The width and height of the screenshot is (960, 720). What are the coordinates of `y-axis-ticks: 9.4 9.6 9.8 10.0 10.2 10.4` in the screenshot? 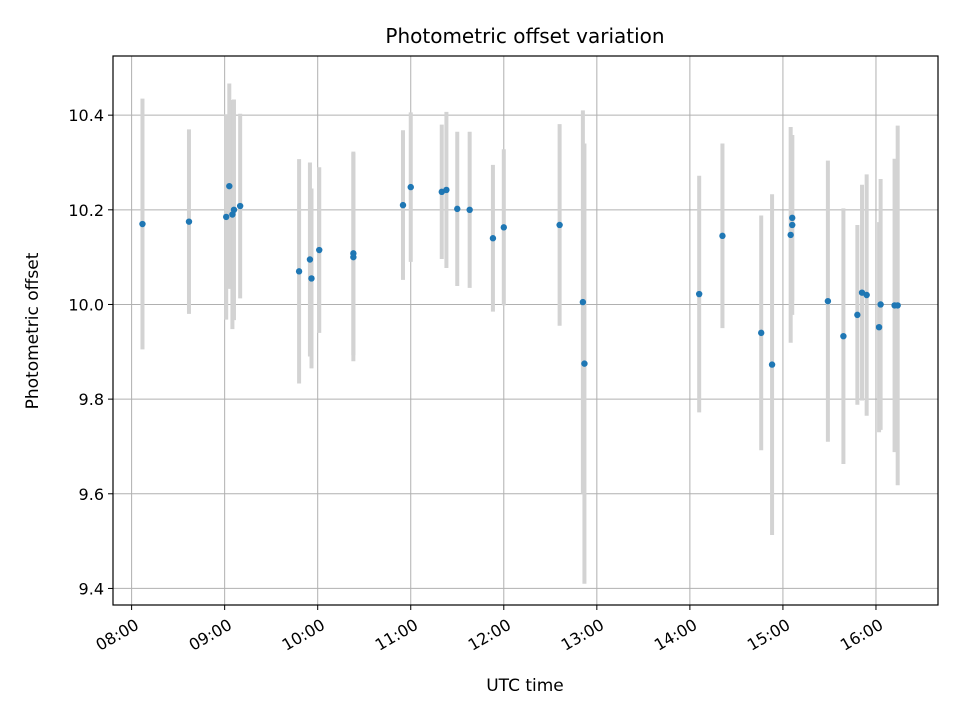 It's located at (90, 352).